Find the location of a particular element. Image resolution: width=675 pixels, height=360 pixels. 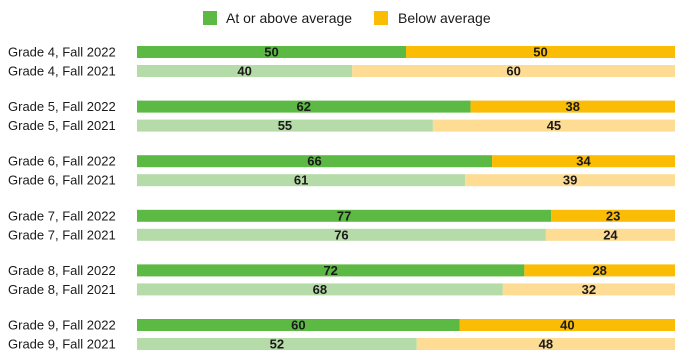

data-label: 68 is located at coordinates (320, 289).